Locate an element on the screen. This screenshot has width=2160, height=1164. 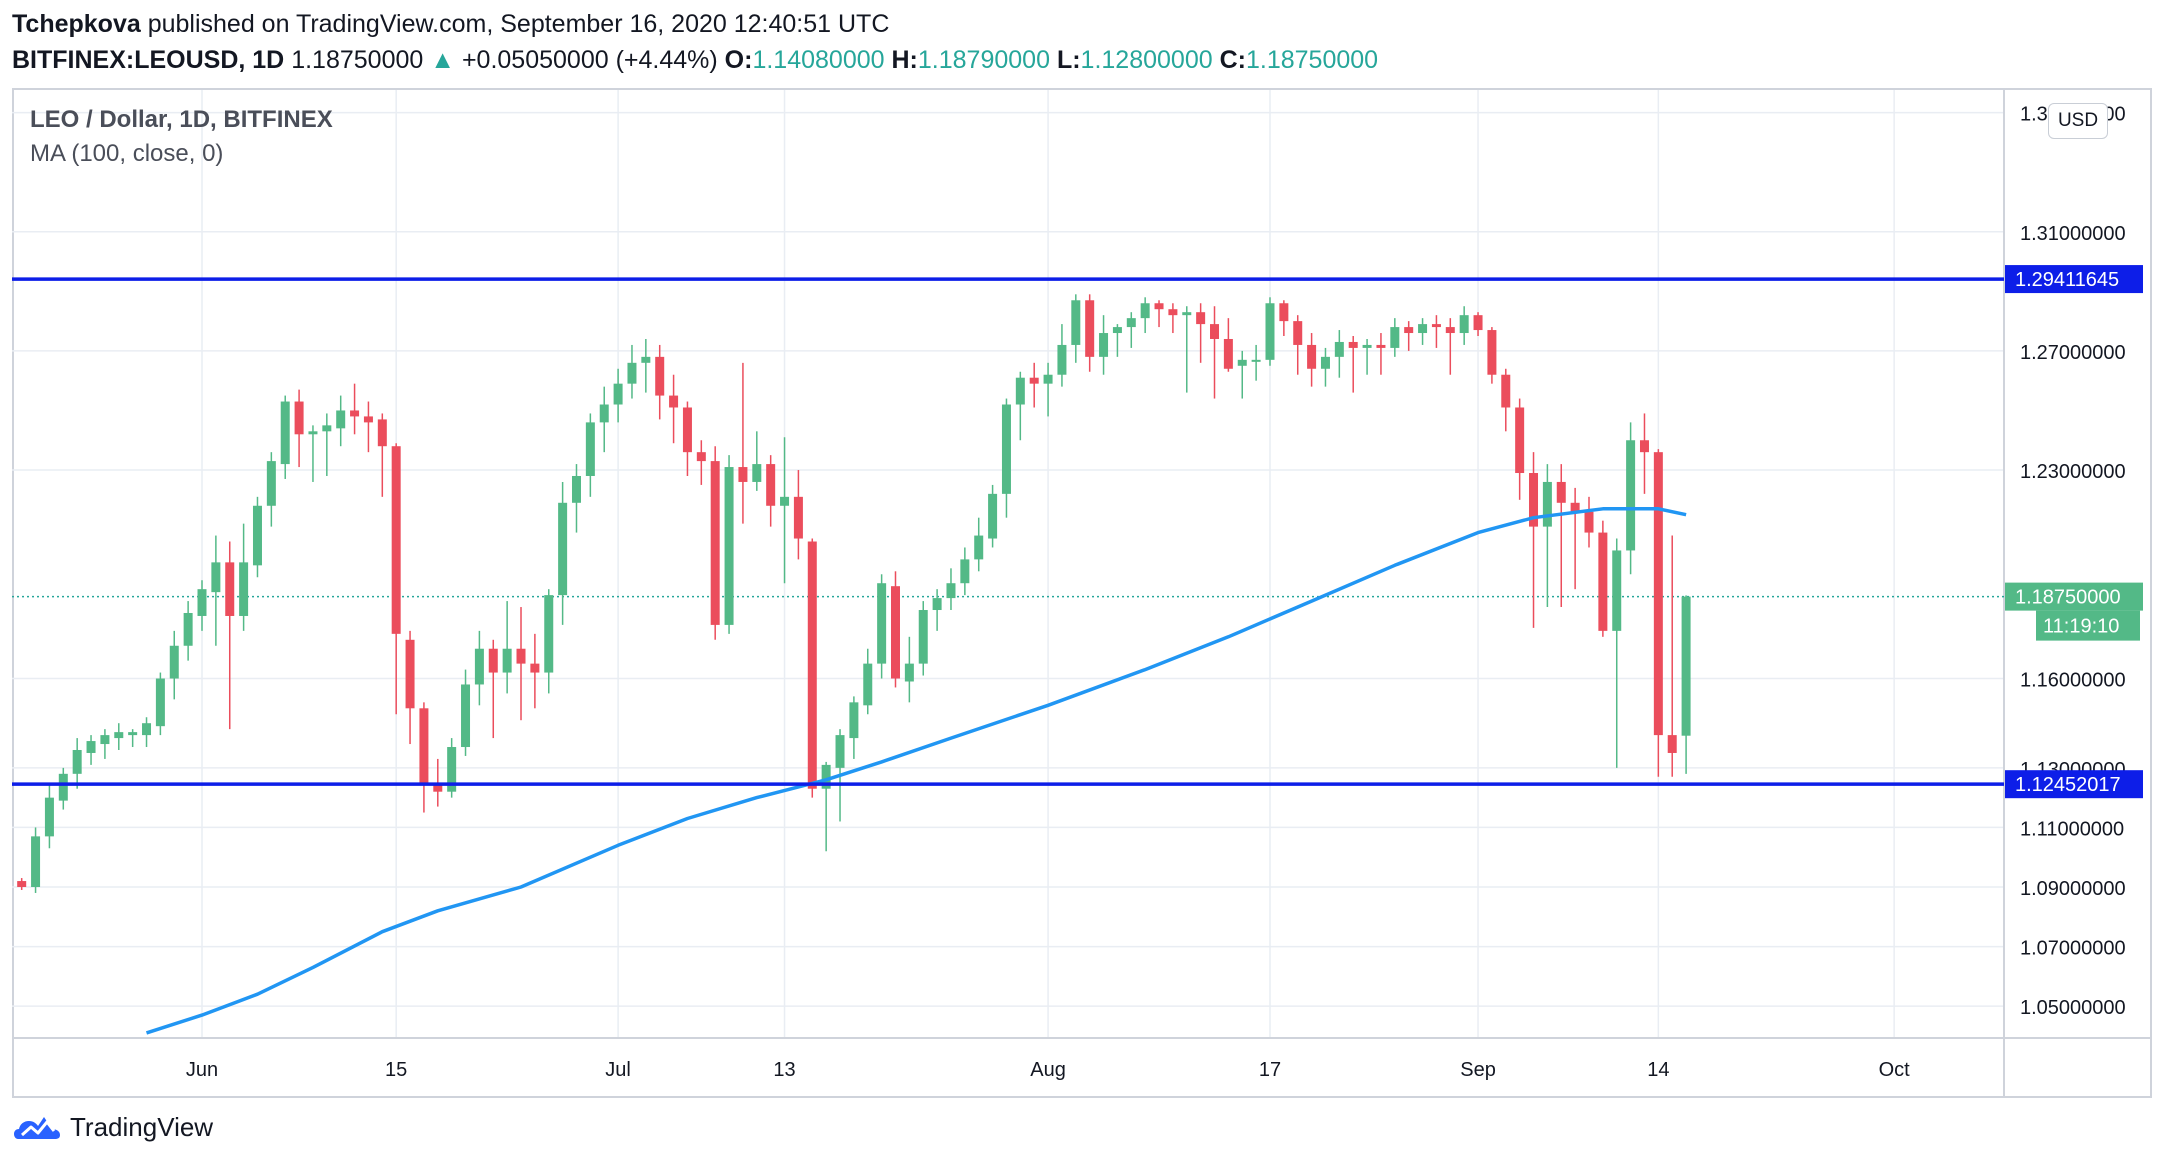
tradingview-logo-icon is located at coordinates (37, 1127).